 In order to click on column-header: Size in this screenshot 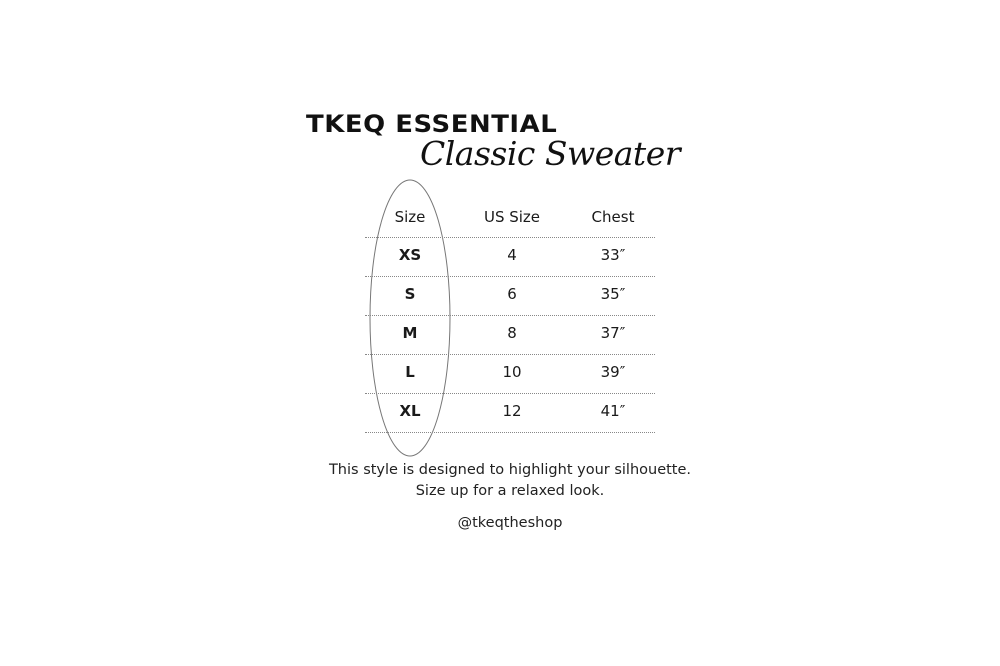, I will do `click(410, 217)`.